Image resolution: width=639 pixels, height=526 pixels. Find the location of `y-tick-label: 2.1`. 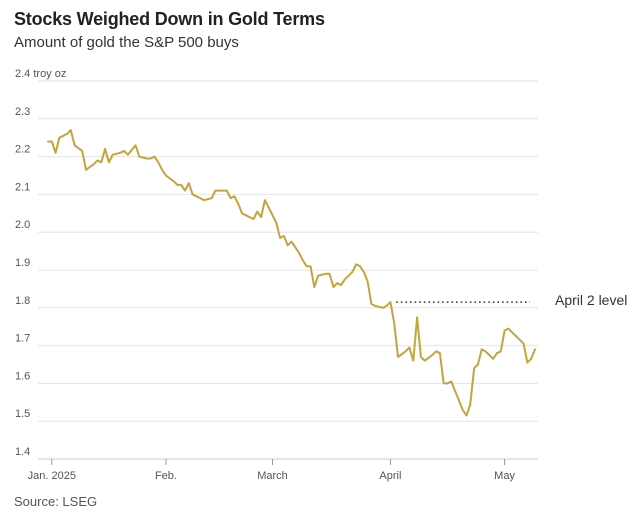

y-tick-label: 2.1 is located at coordinates (22, 187).